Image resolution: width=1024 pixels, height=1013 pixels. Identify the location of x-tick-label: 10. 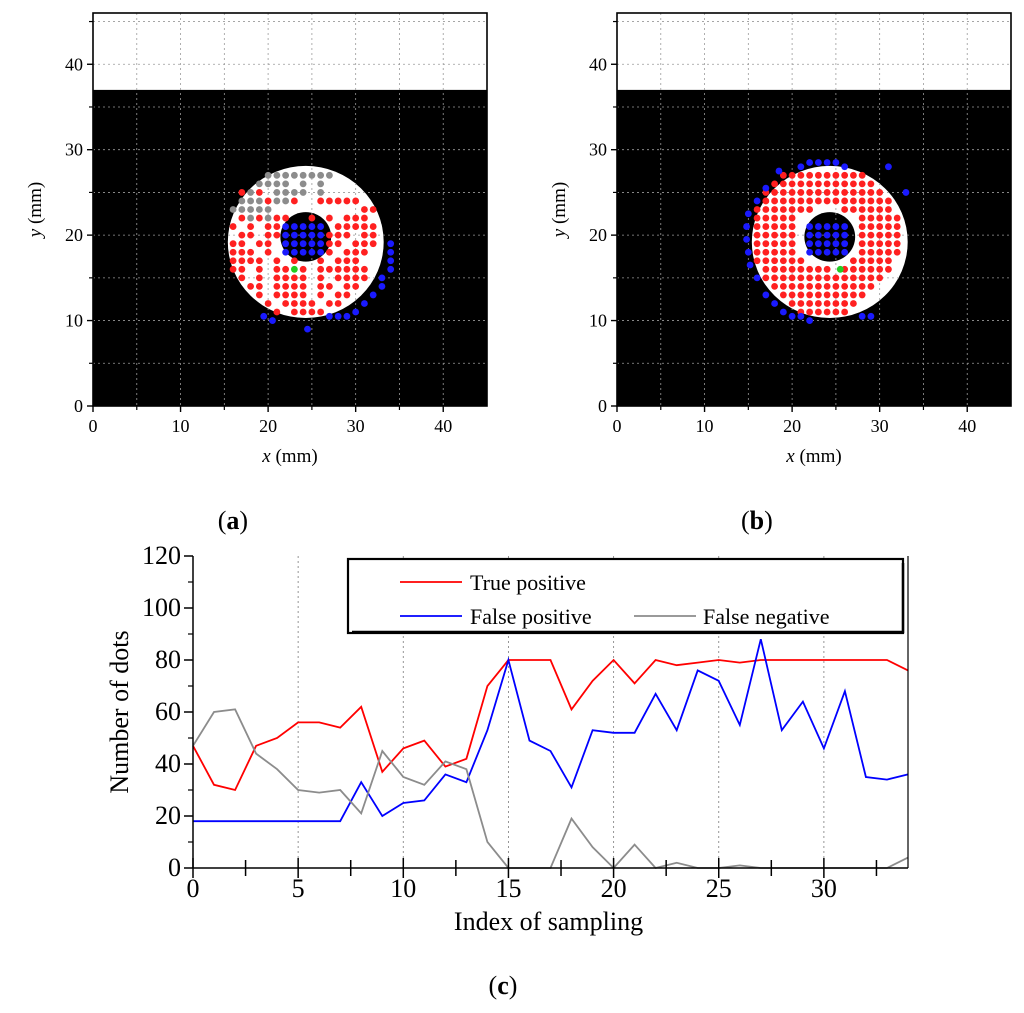
(403, 888).